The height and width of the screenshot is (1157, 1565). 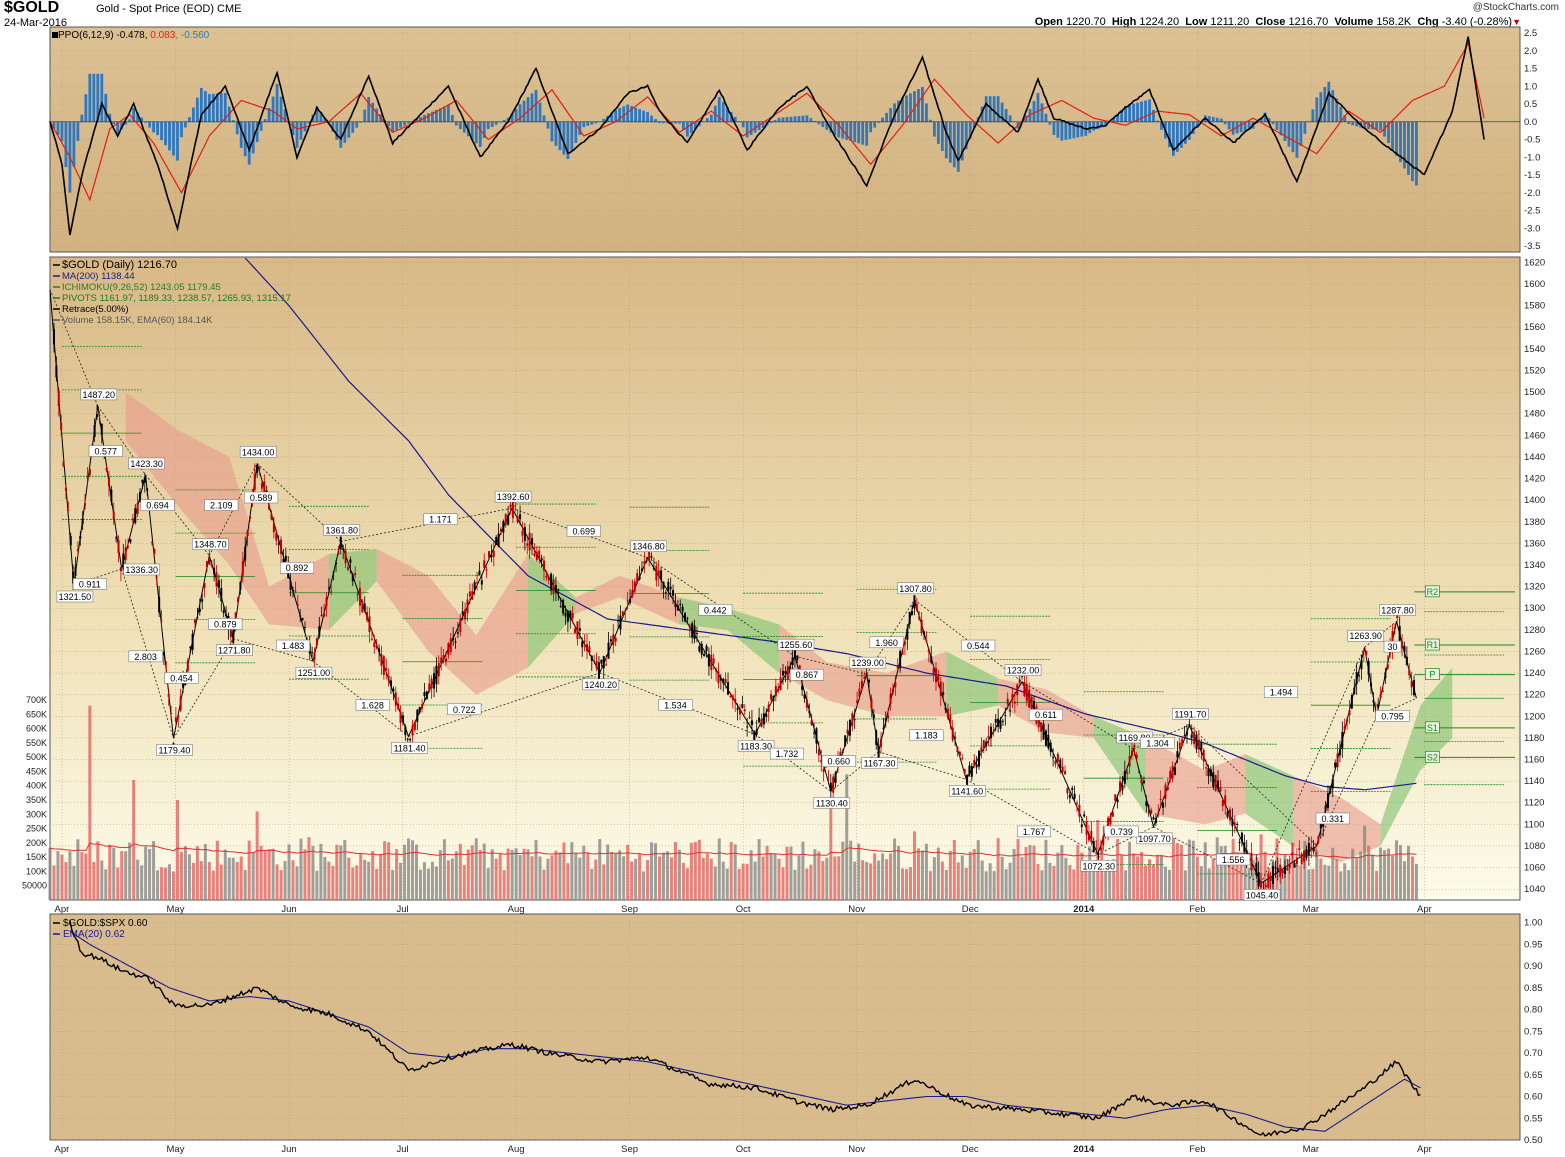 What do you see at coordinates (1280, 692) in the screenshot?
I see `ratio-label-box` at bounding box center [1280, 692].